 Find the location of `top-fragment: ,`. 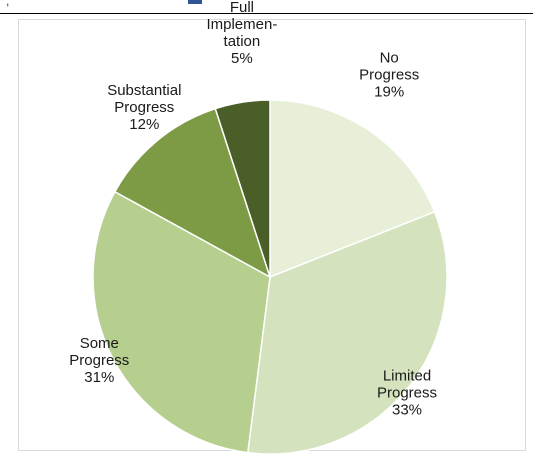

top-fragment: , is located at coordinates (266, 6).